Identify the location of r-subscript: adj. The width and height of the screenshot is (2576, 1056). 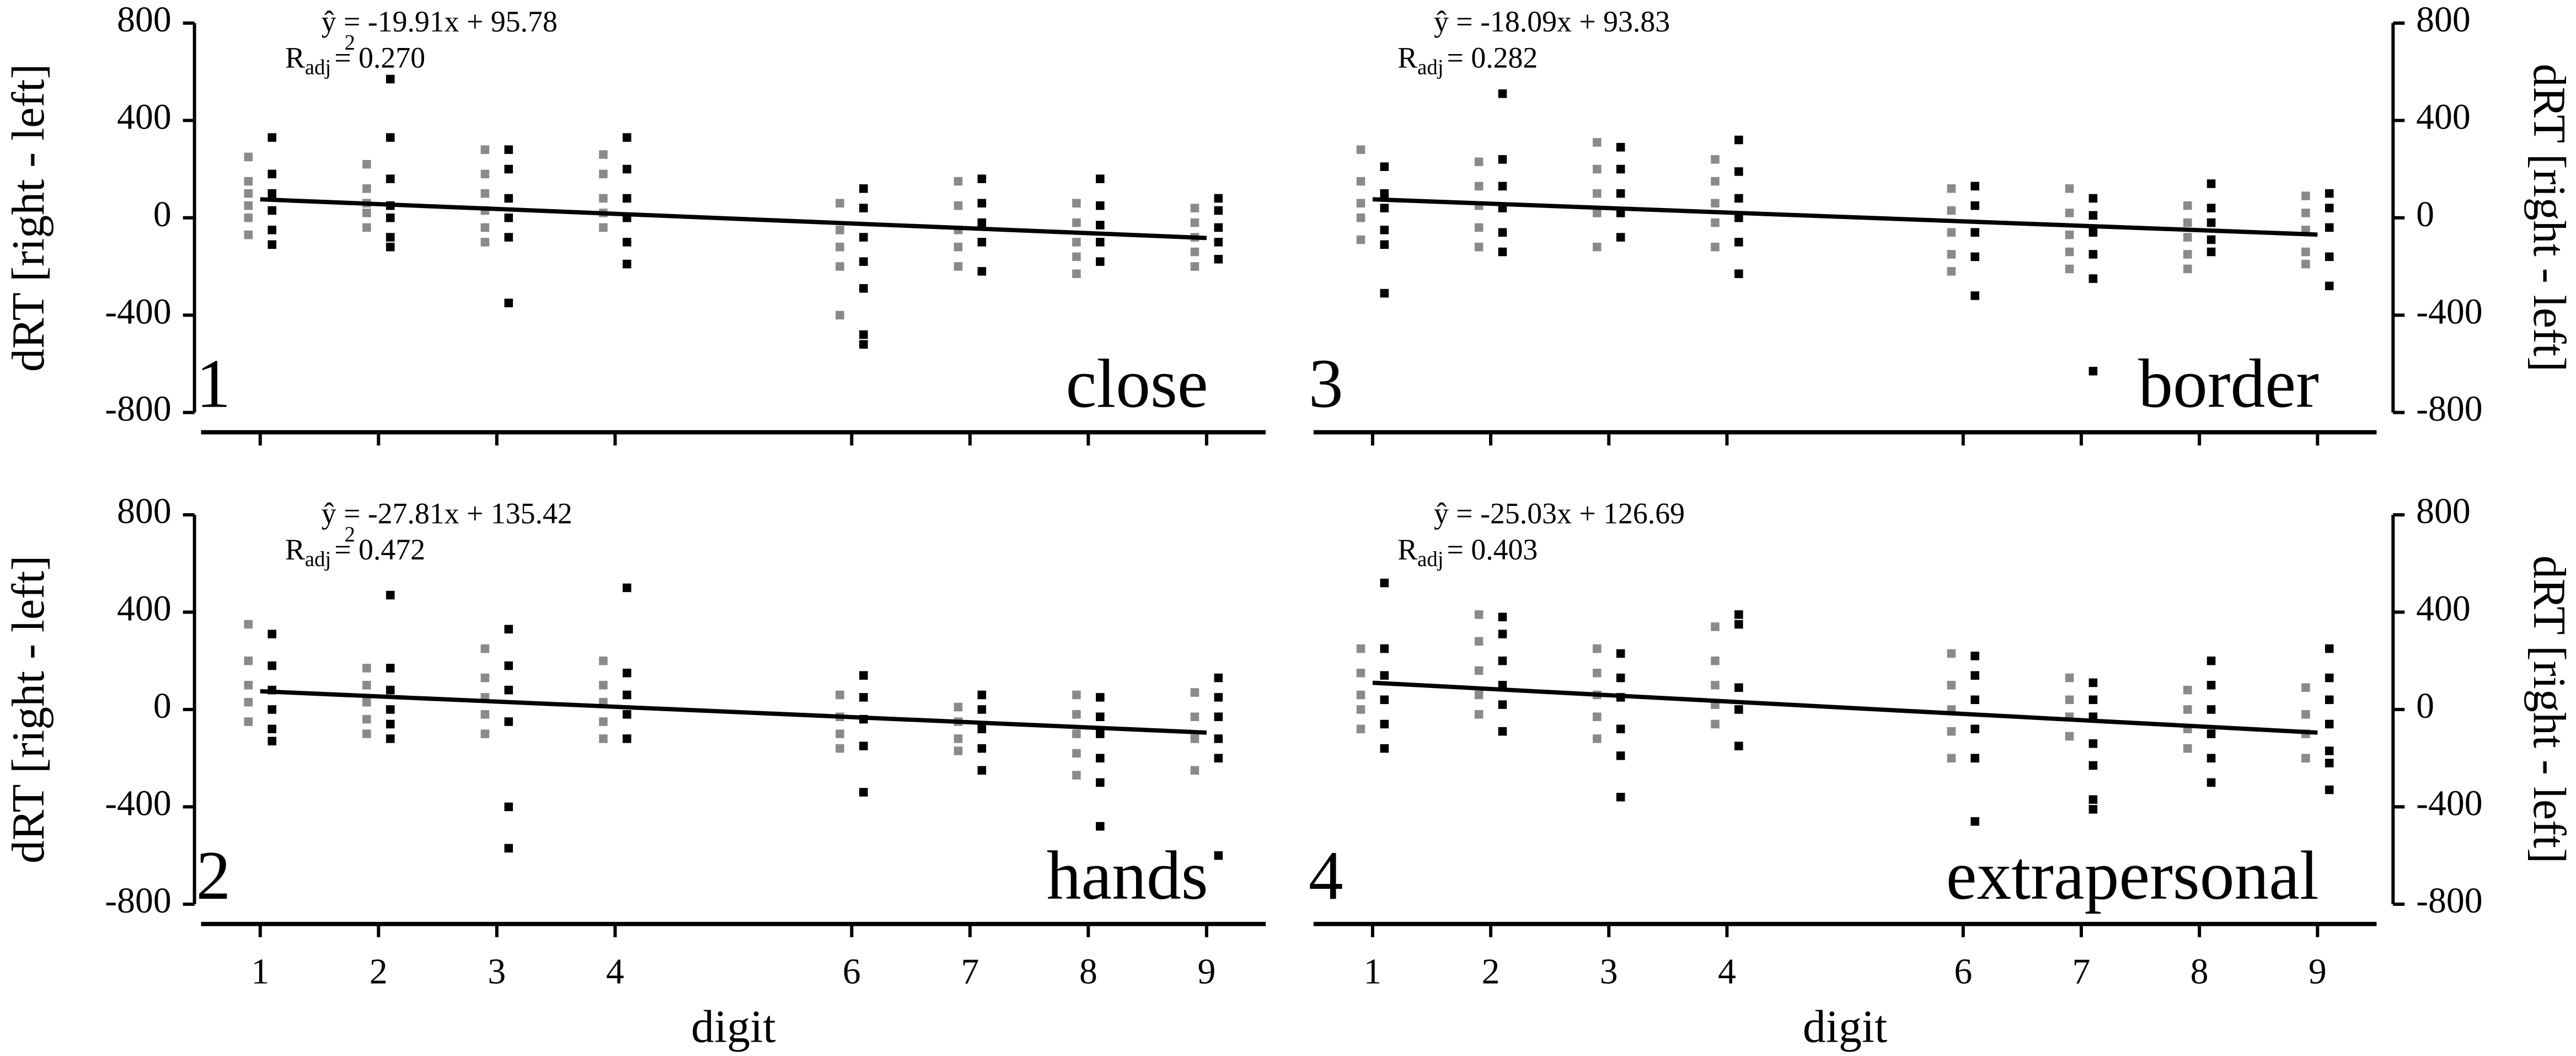
(1430, 559).